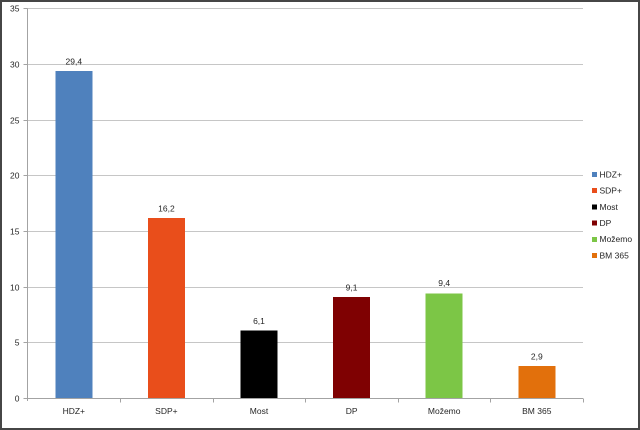 This screenshot has width=640, height=430. I want to click on svg-text: 16,2, so click(166, 208).